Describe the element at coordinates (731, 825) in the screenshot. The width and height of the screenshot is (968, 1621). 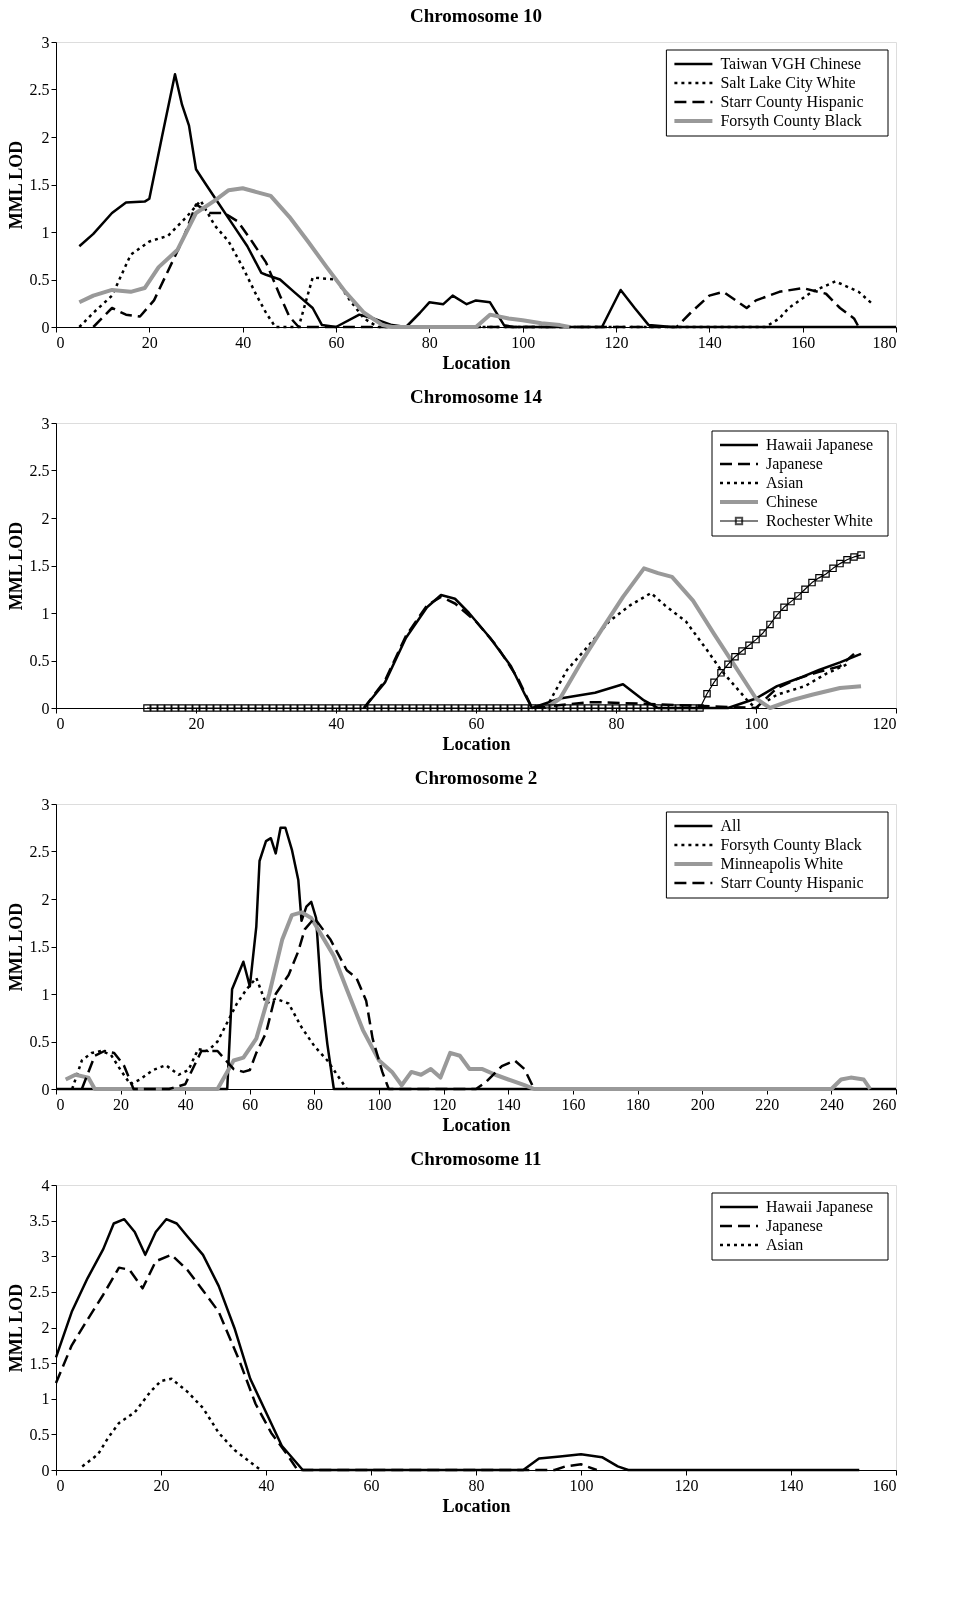
I see `legend-label: All` at that location.